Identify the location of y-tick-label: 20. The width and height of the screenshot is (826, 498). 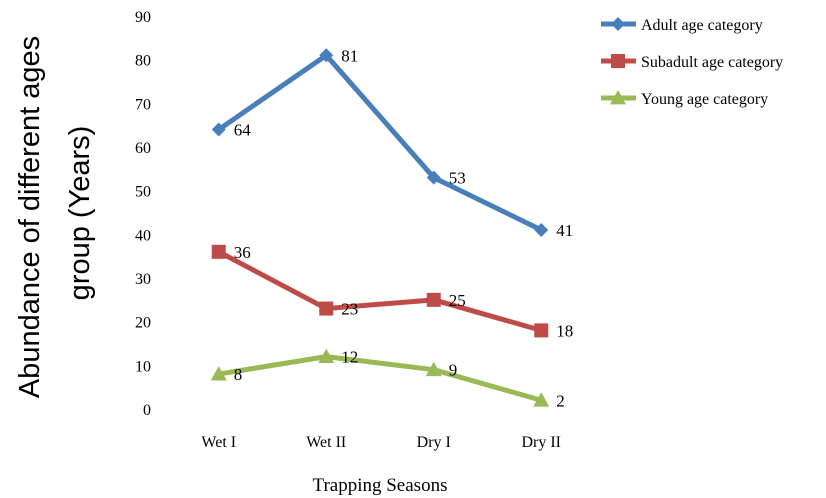
(143, 323).